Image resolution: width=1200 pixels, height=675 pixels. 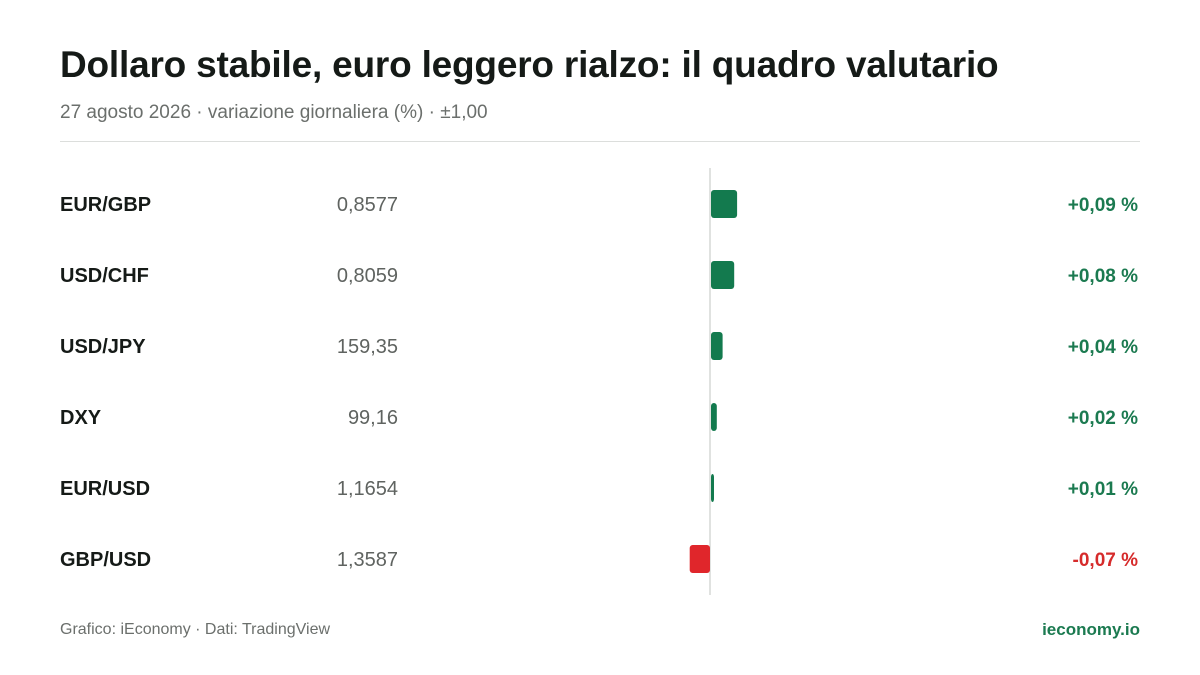 What do you see at coordinates (373, 418) in the screenshot?
I see `price-label: 99,16` at bounding box center [373, 418].